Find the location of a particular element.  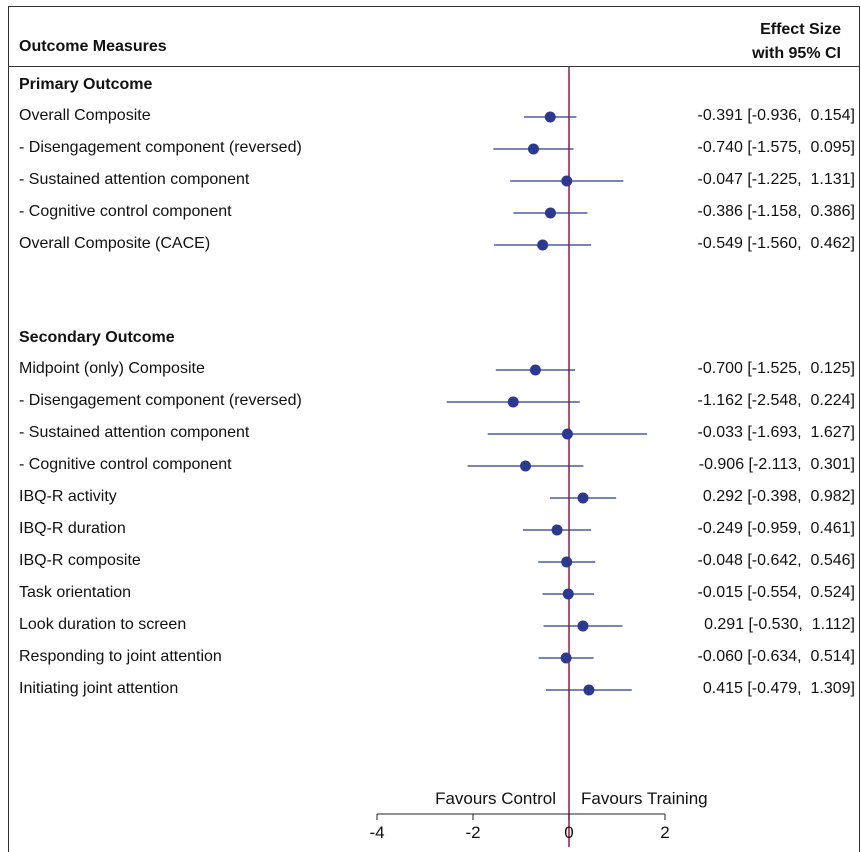

x-tick-label: 0 is located at coordinates (568, 832).